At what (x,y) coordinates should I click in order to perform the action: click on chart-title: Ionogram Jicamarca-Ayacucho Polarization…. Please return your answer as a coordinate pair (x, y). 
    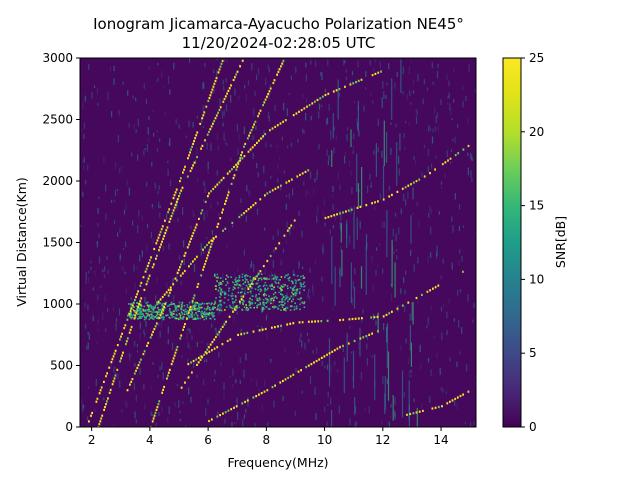
    Looking at the image, I should click on (278, 24).